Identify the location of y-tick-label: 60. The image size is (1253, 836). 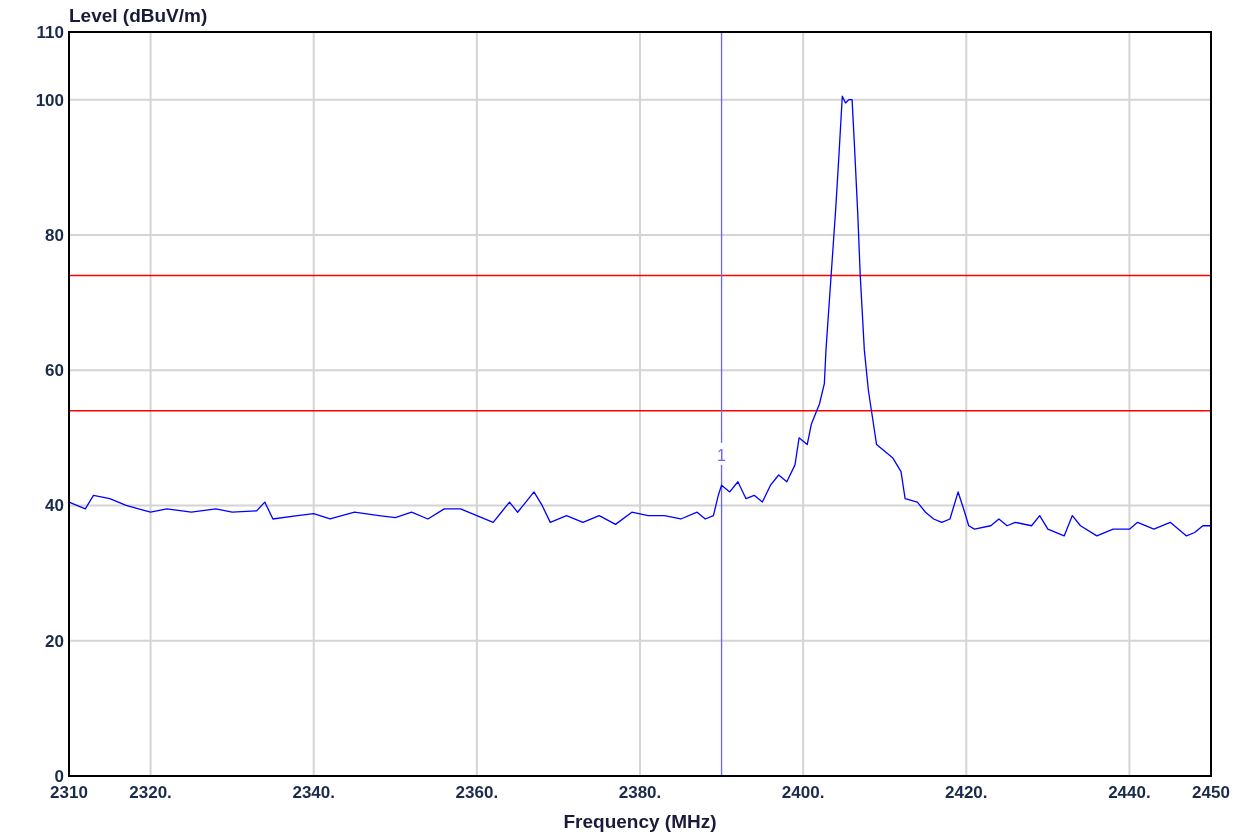
(54, 371).